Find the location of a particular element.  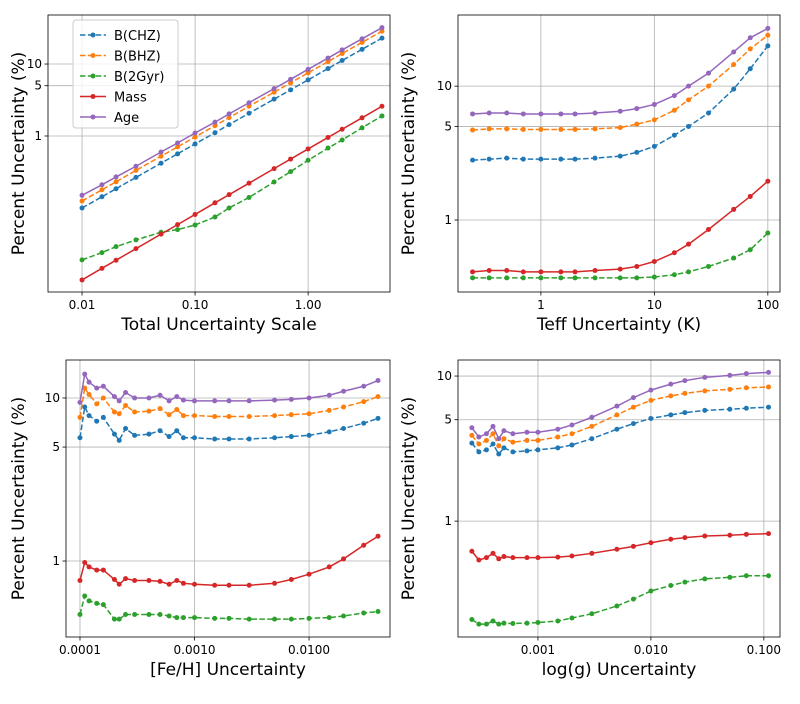

x-tick-label: 0.010 is located at coordinates (651, 650).